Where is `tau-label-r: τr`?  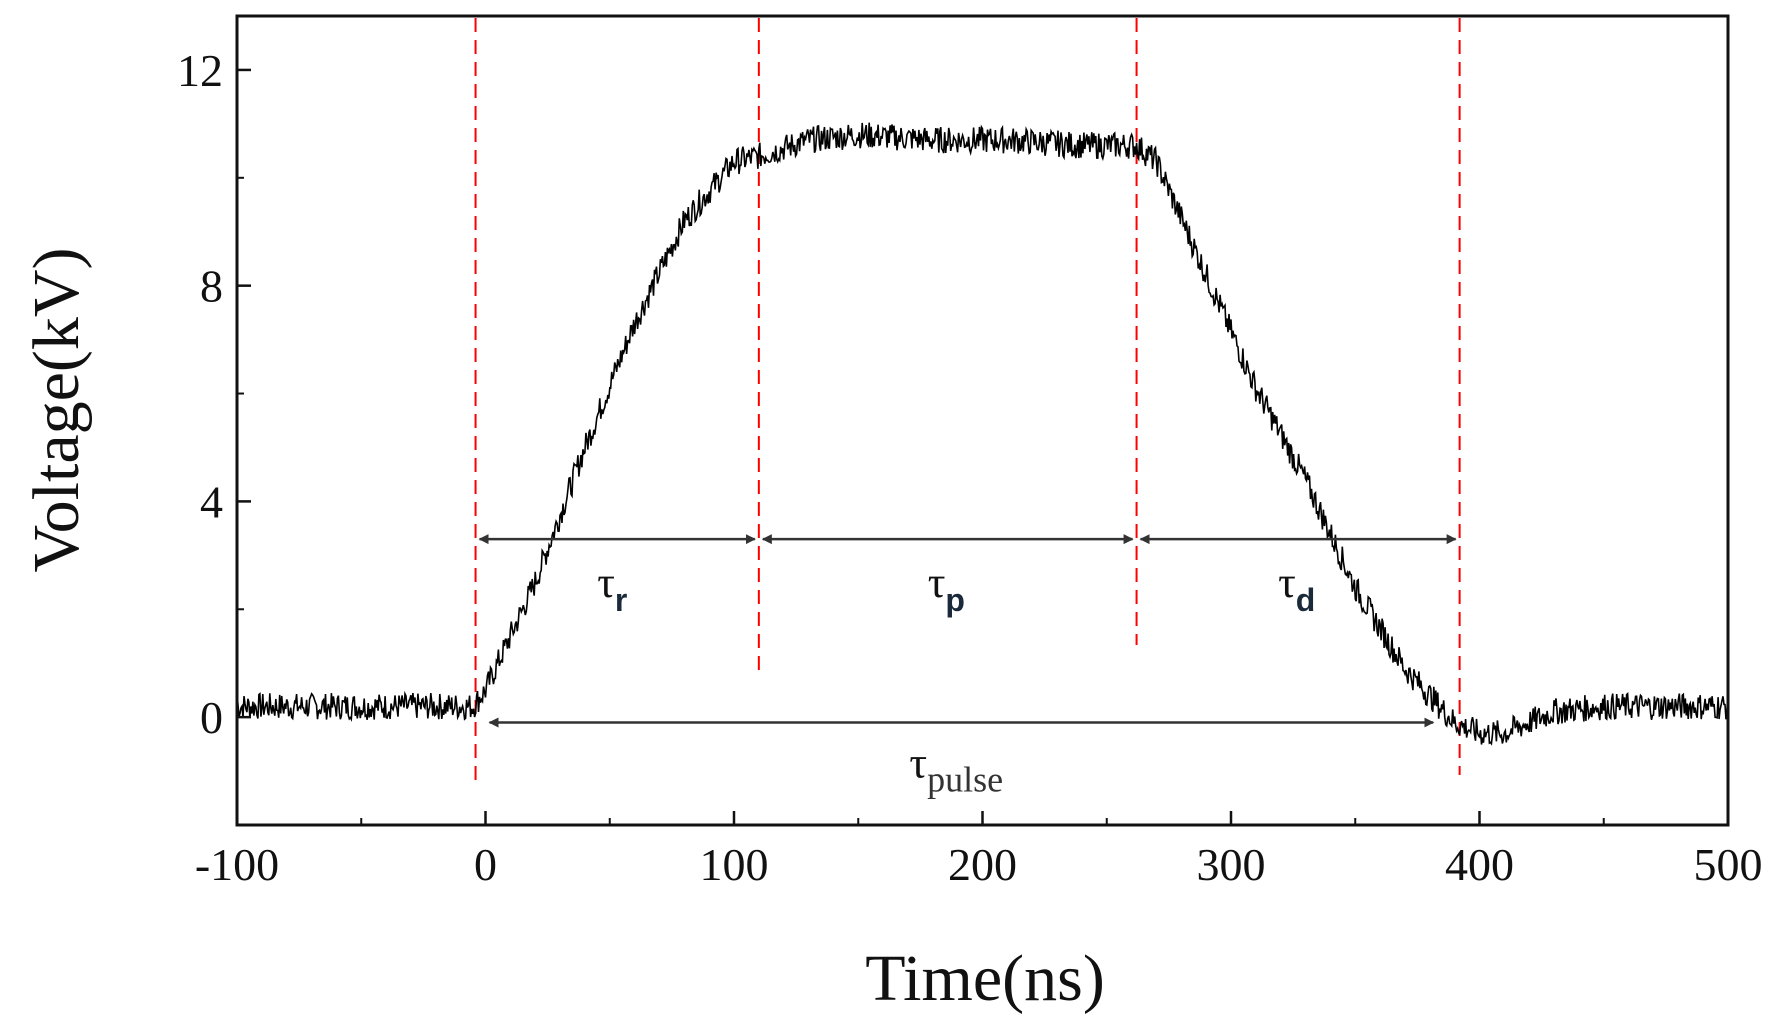 tau-label-r: τr is located at coordinates (612, 588).